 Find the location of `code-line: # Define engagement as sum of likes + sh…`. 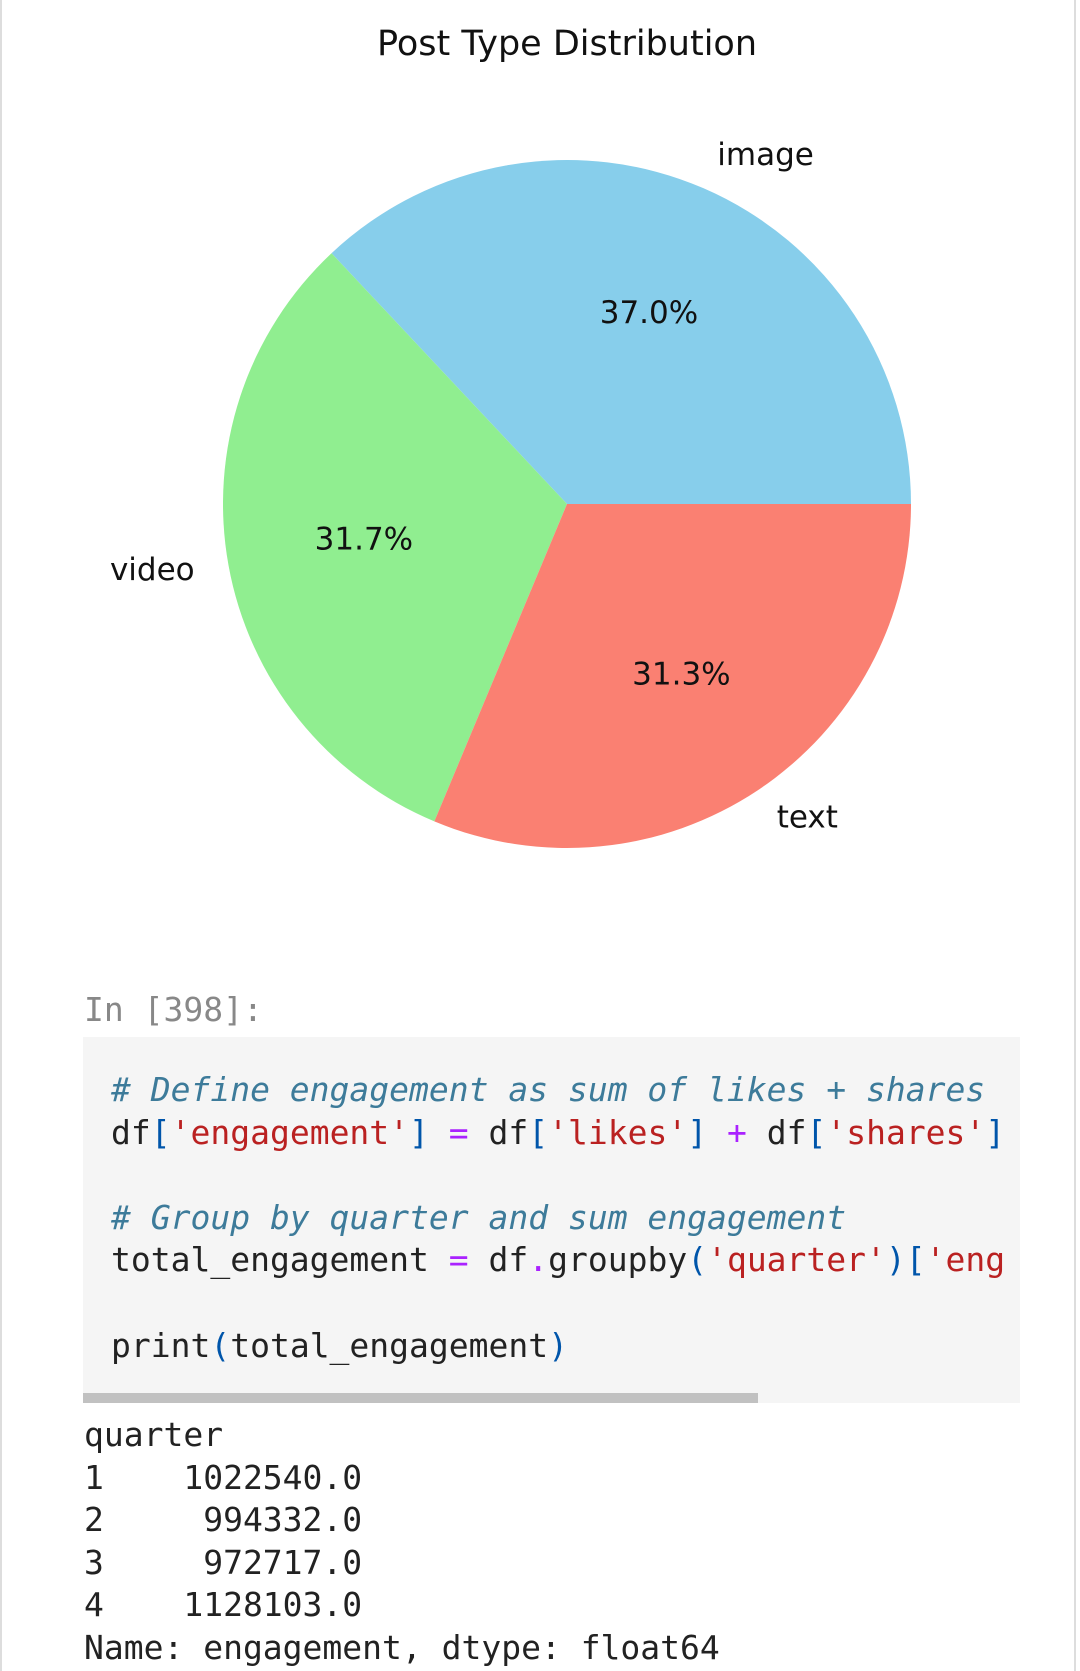

code-line: # Define engagement as sum of likes + sh… is located at coordinates (548, 1089).